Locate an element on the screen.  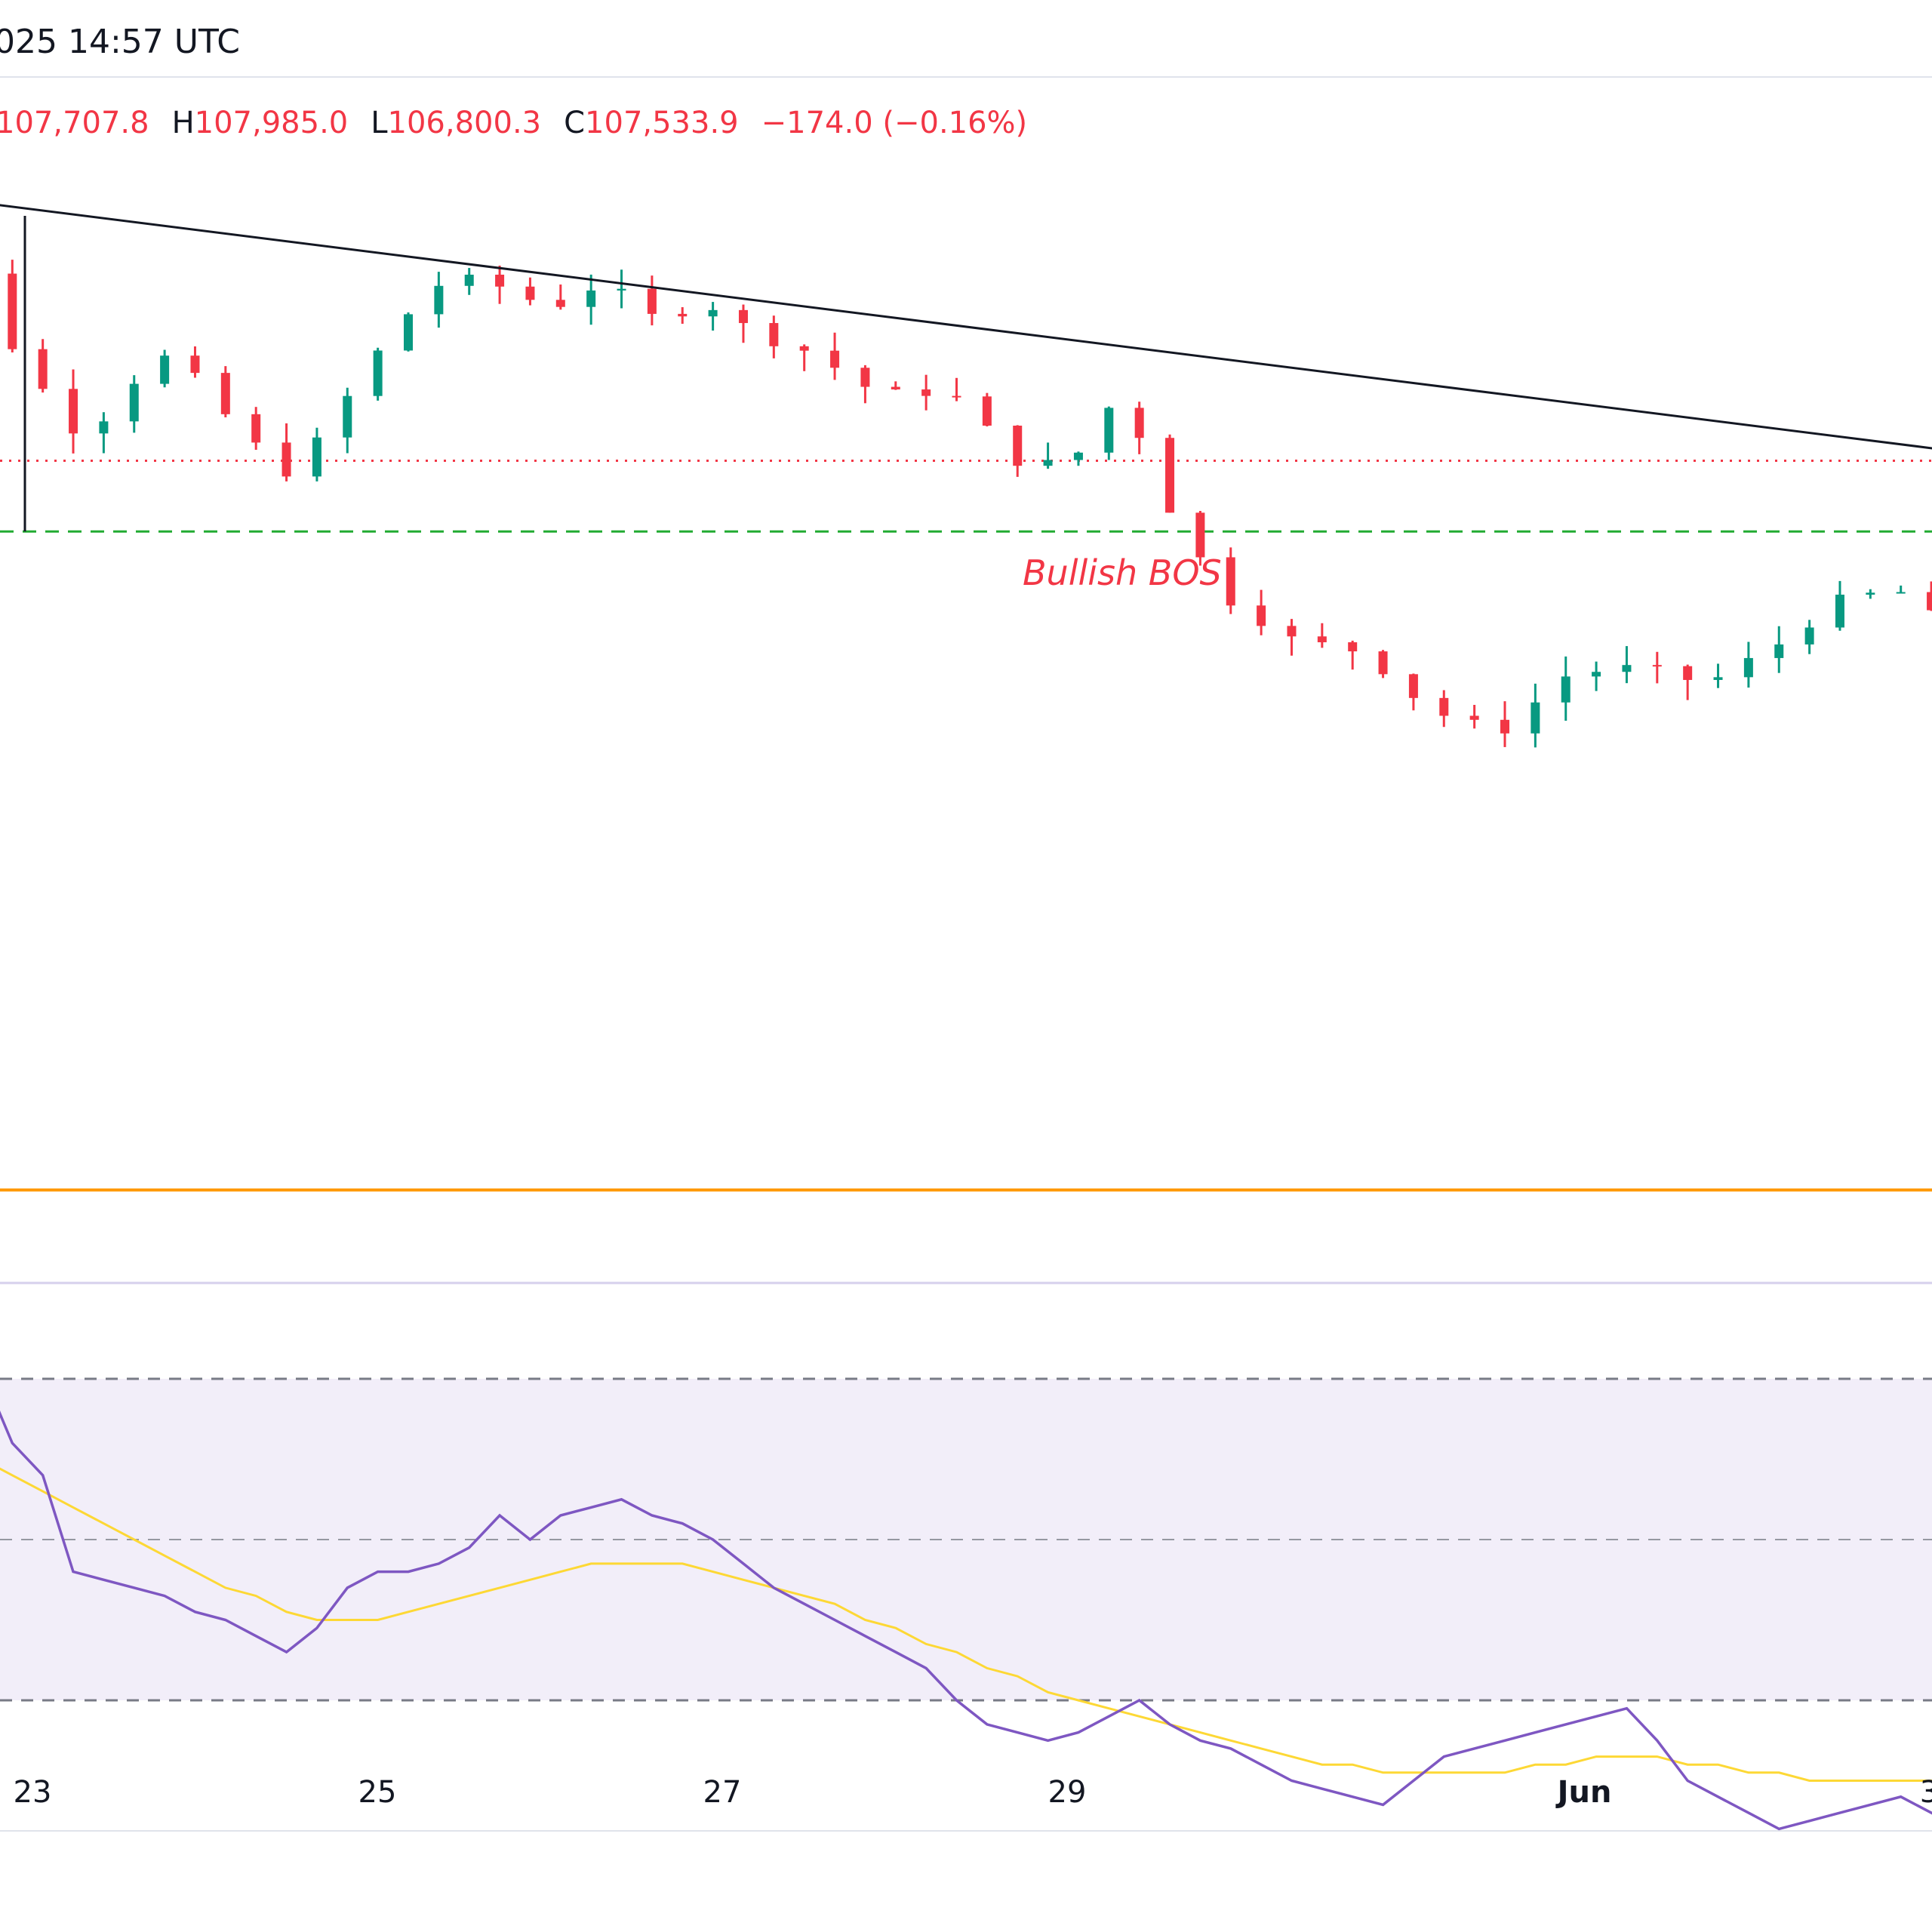
descending-trendline is located at coordinates (966, 327).